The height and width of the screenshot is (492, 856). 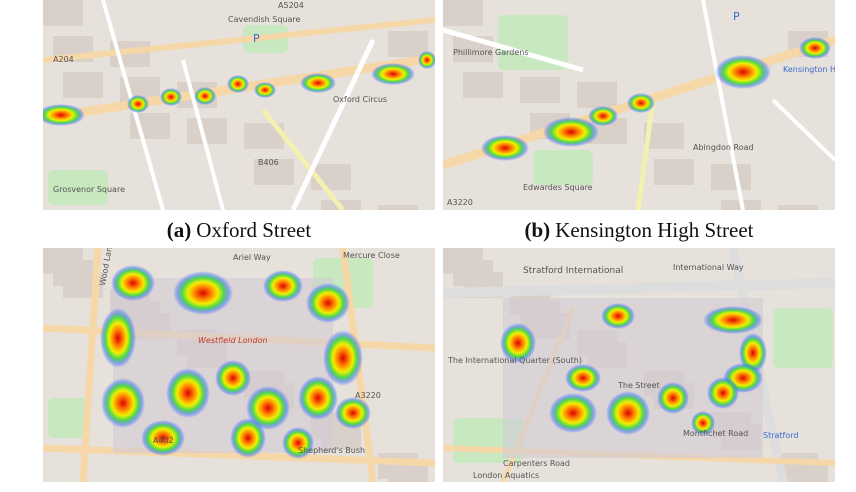 What do you see at coordinates (268, 162) in the screenshot?
I see `map-label: B406` at bounding box center [268, 162].